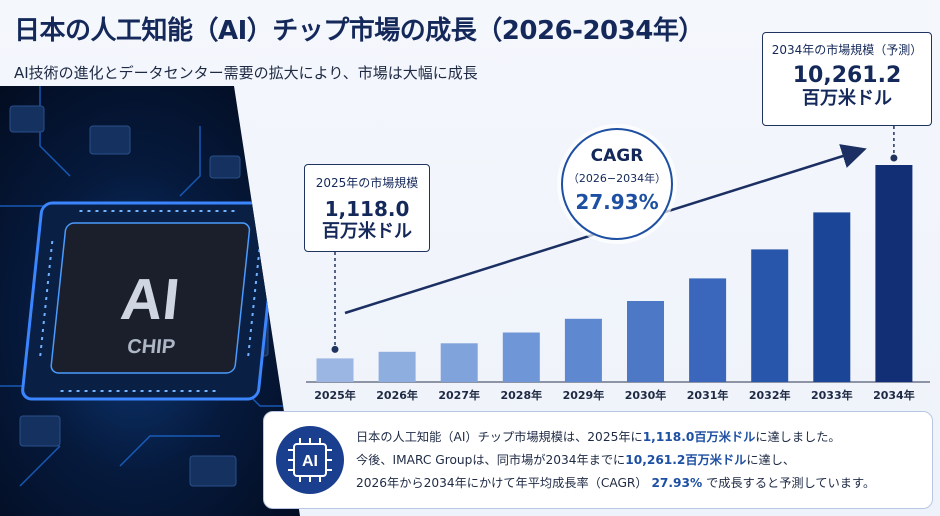 This screenshot has width=940, height=516. Describe the element at coordinates (708, 395) in the screenshot. I see `x-tick-label-6: 2031年` at that location.